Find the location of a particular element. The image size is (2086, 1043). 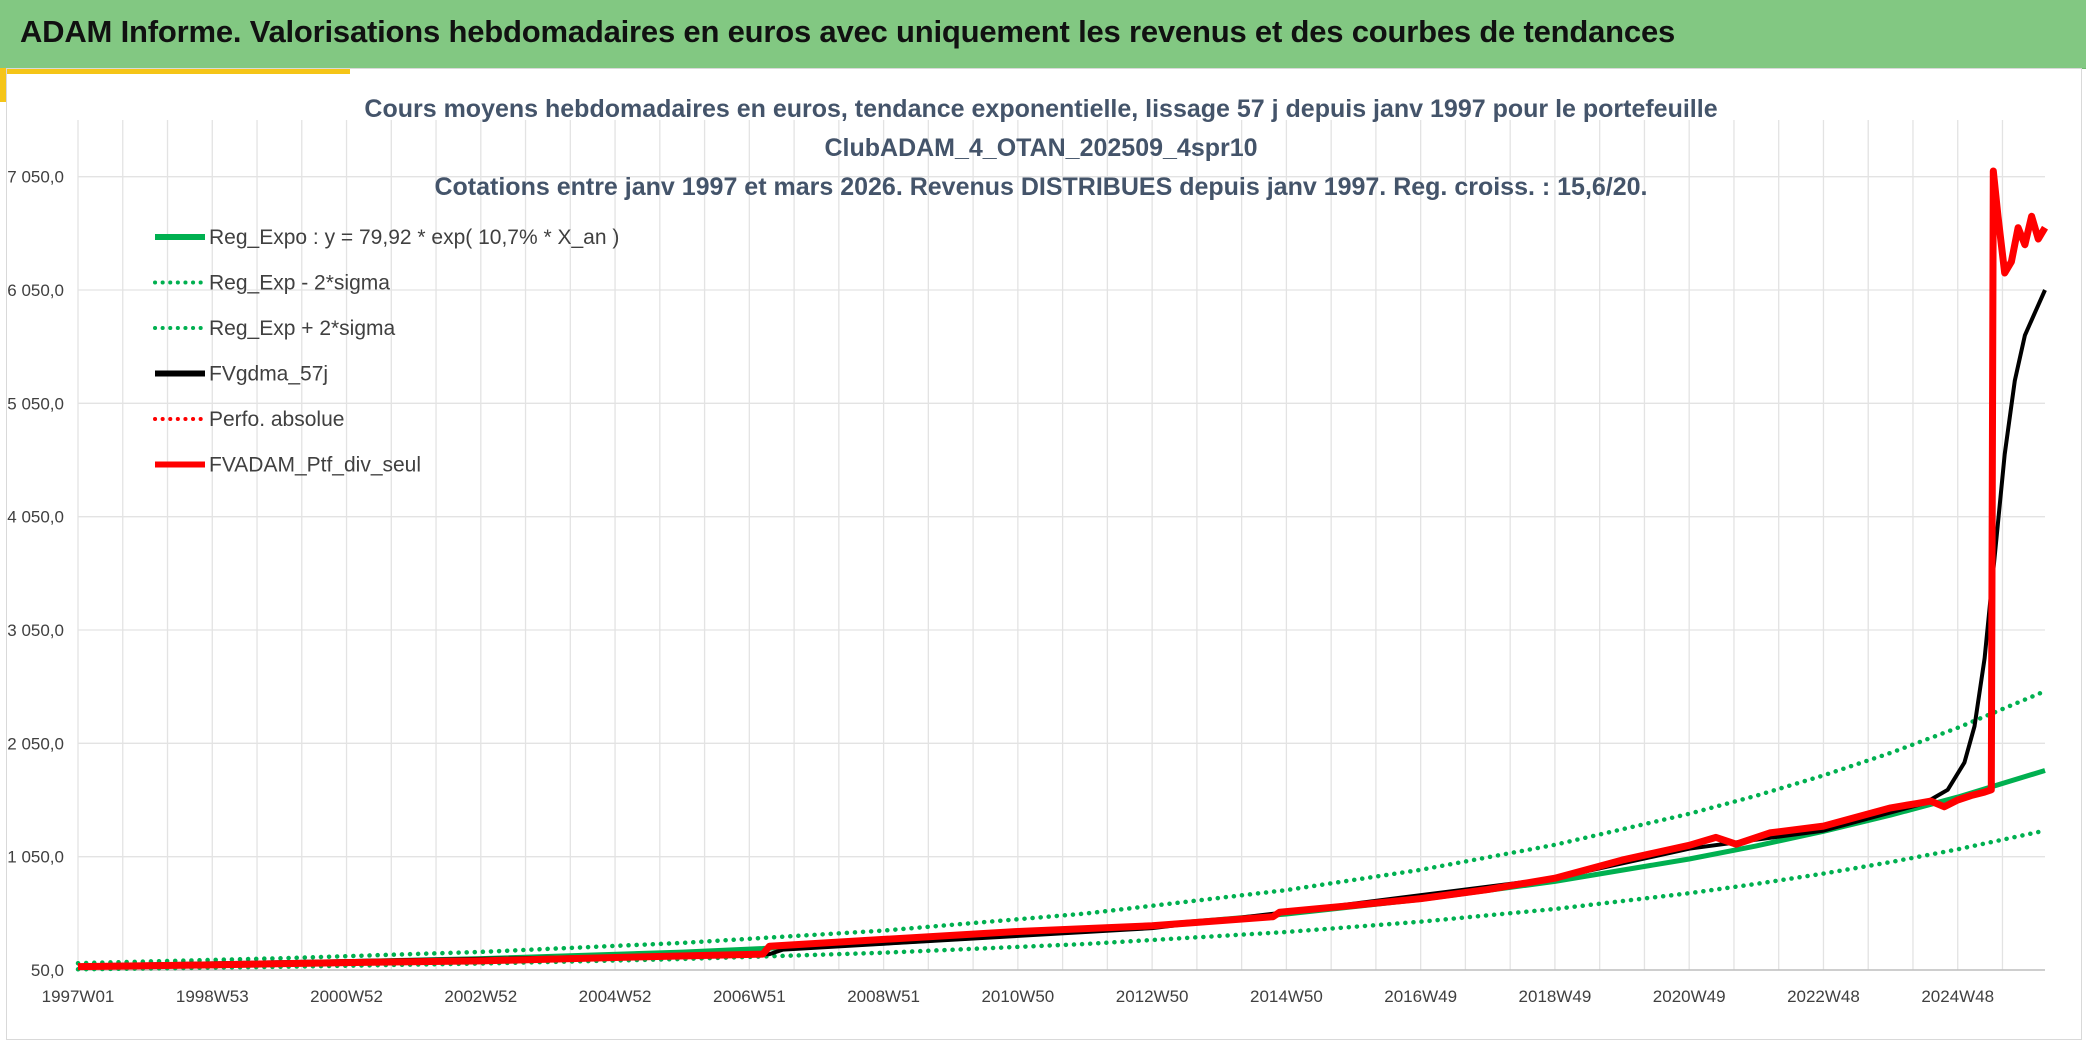

y-tick-label: 6 050,0 is located at coordinates (35, 290).